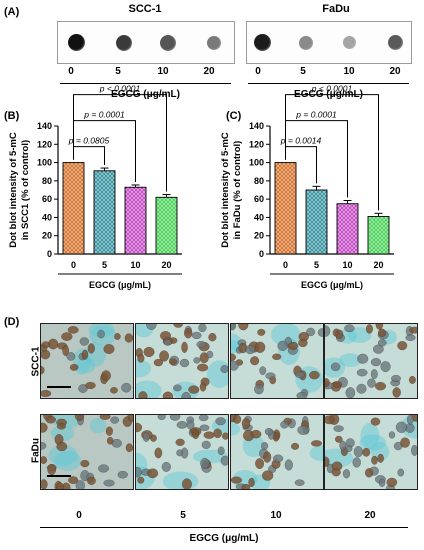 The image size is (424, 550). Describe the element at coordinates (276, 515) in the screenshot. I see `column-label: 10` at that location.